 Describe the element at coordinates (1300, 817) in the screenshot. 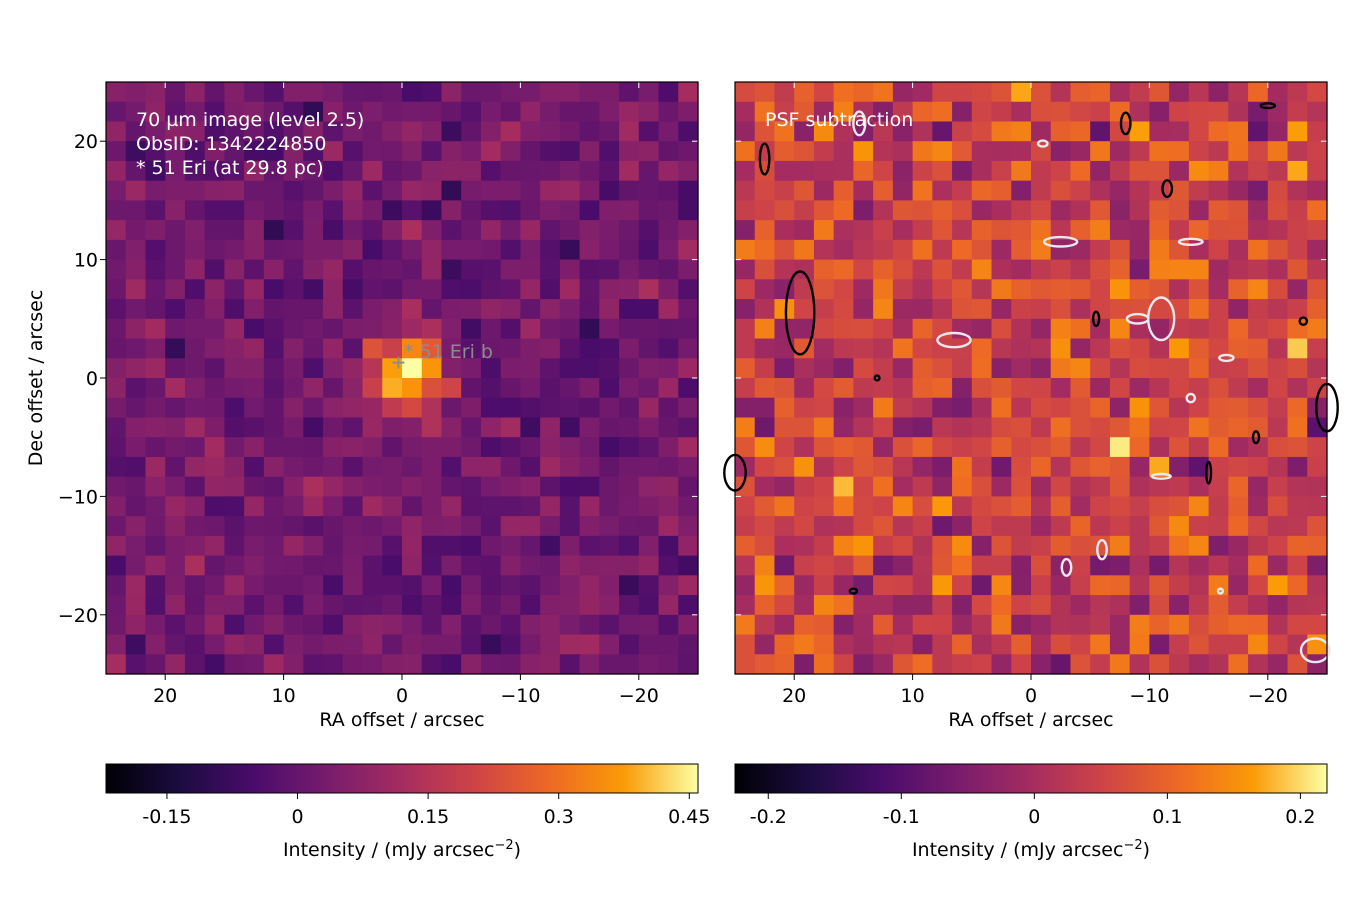

I see `colorbar-tick-label: 0.2` at that location.